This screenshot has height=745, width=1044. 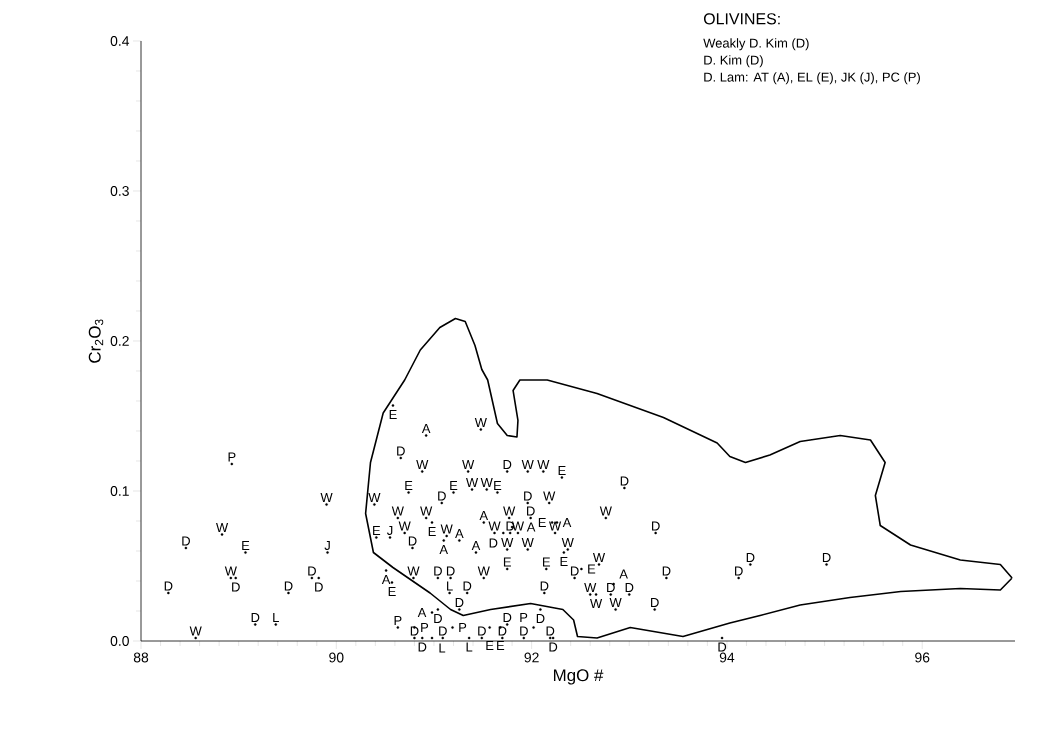 I want to click on text: J, so click(x=389, y=530).